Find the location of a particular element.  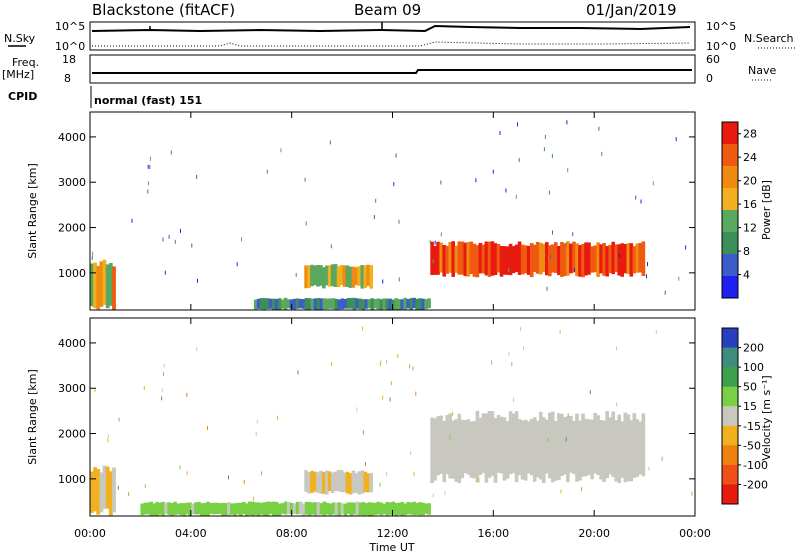

freq-trace is located at coordinates (392, 71).